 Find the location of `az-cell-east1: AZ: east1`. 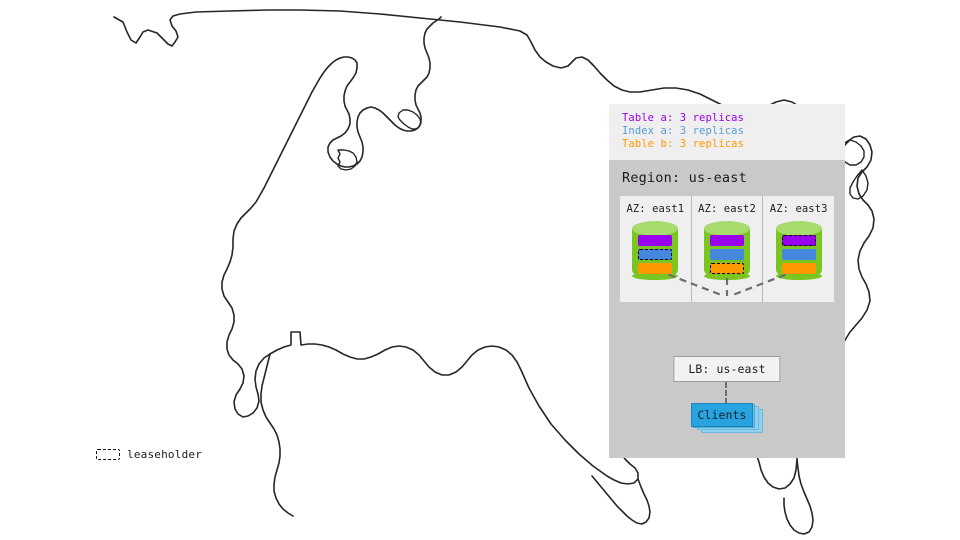

az-cell-east1: AZ: east1 is located at coordinates (655, 249).